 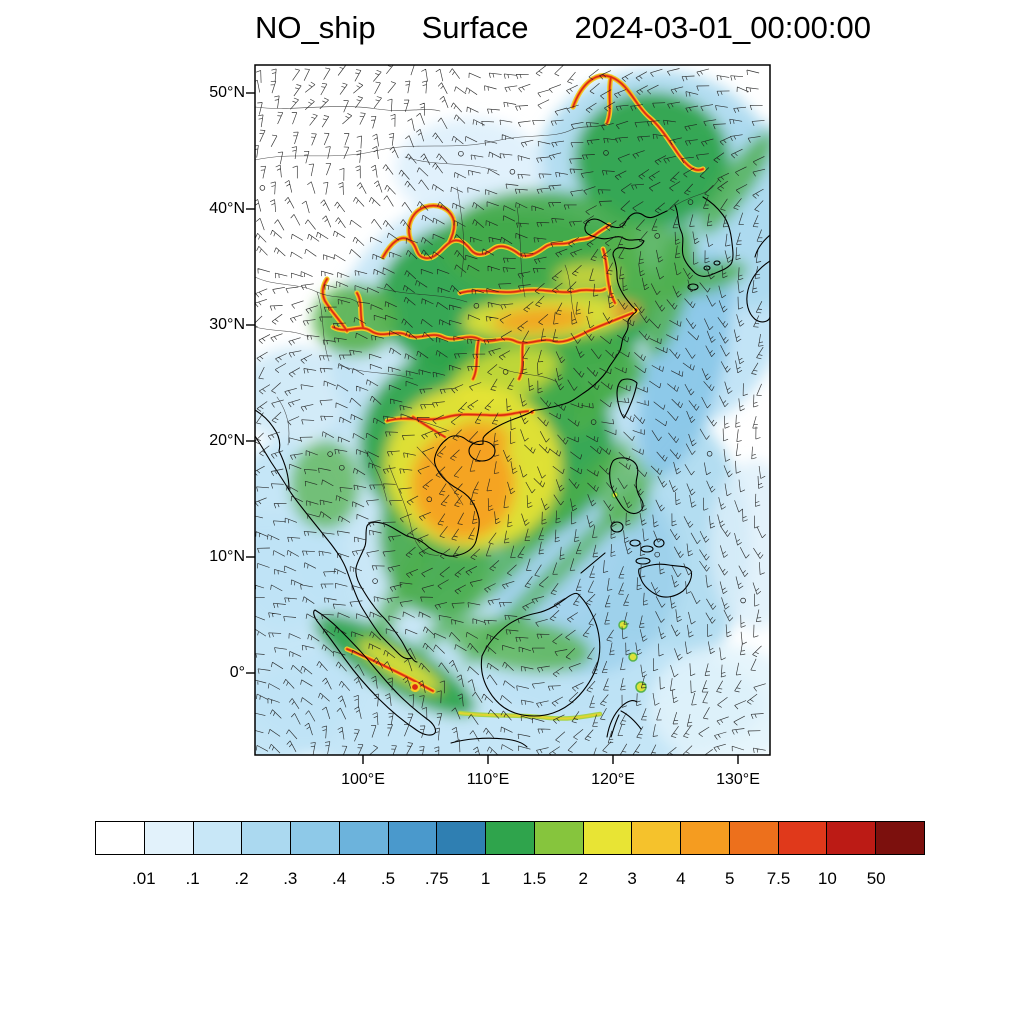 What do you see at coordinates (436, 878) in the screenshot?
I see `colorbar-tick-label: .75` at bounding box center [436, 878].